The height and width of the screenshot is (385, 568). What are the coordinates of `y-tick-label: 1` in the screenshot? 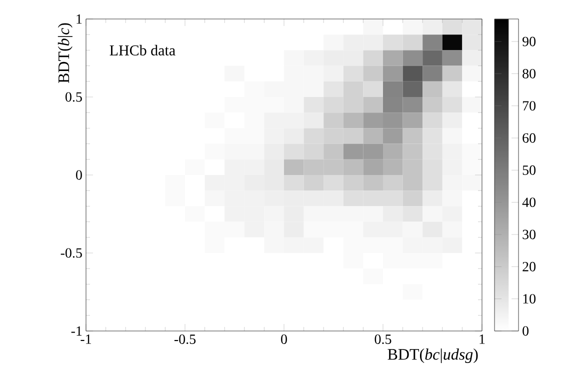 It's located at (79, 19).